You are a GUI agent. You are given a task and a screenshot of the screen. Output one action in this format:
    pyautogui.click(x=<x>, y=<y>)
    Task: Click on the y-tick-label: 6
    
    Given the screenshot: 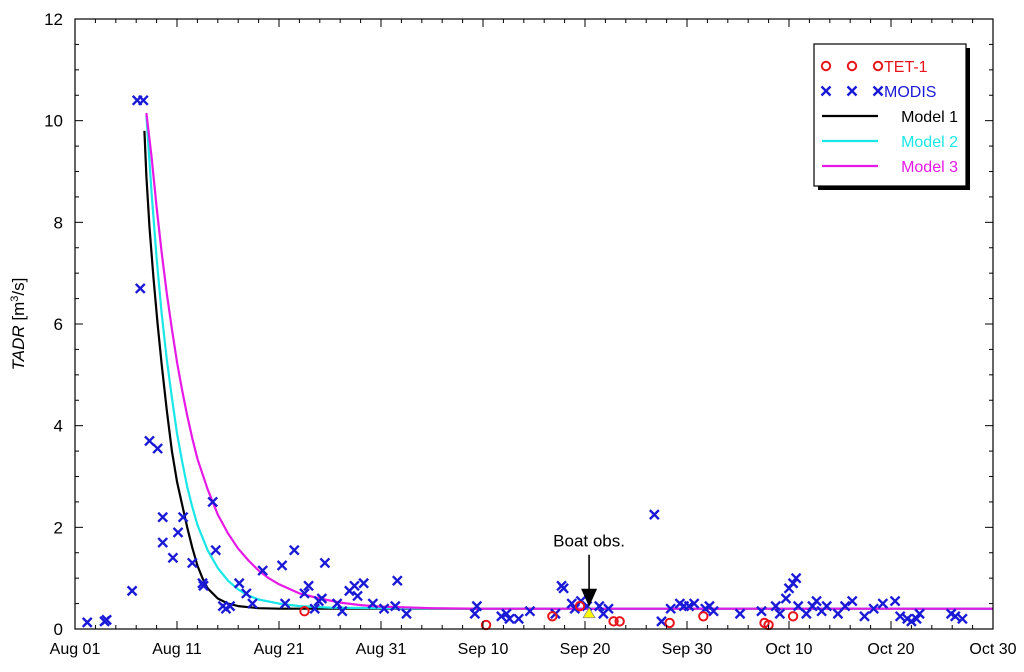 What is the action you would take?
    pyautogui.click(x=58, y=324)
    